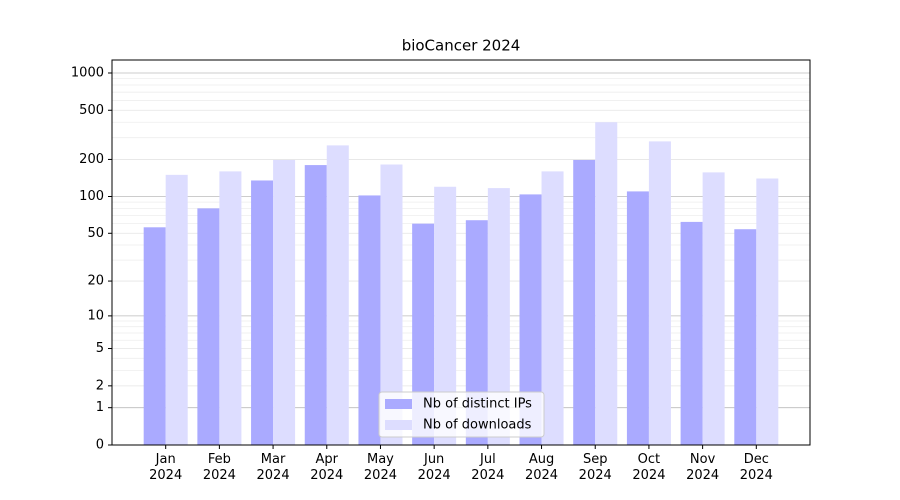 The image size is (900, 500). What do you see at coordinates (100, 385) in the screenshot?
I see `y-tick-label: 2` at bounding box center [100, 385].